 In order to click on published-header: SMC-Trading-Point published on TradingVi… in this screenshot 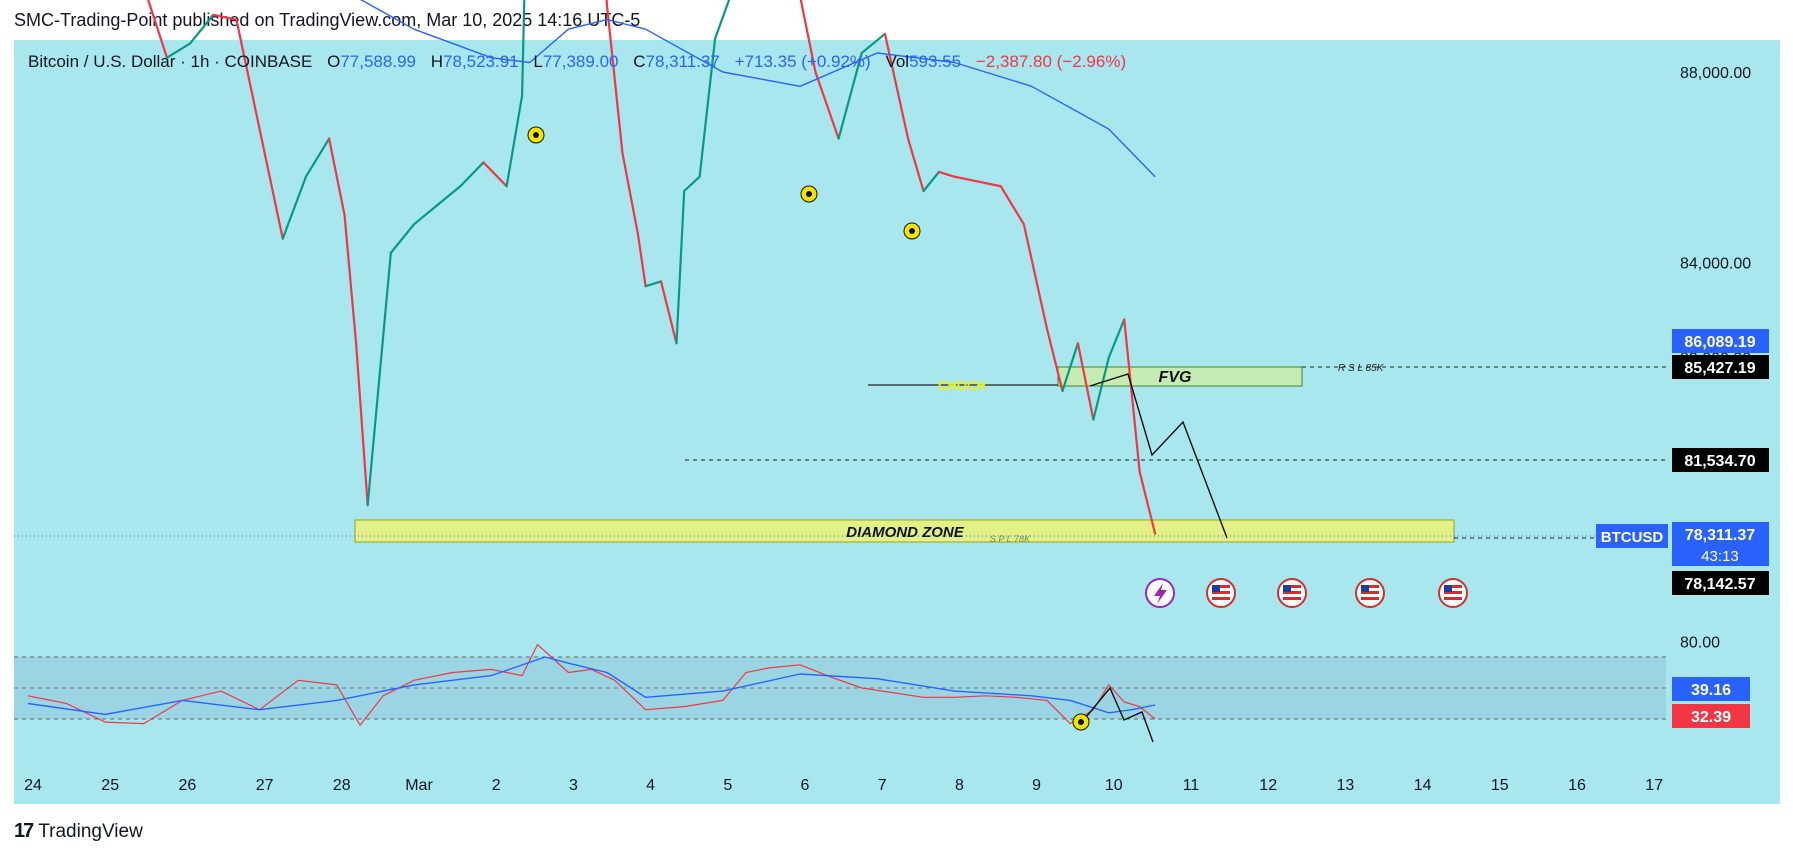, I will do `click(327, 20)`.